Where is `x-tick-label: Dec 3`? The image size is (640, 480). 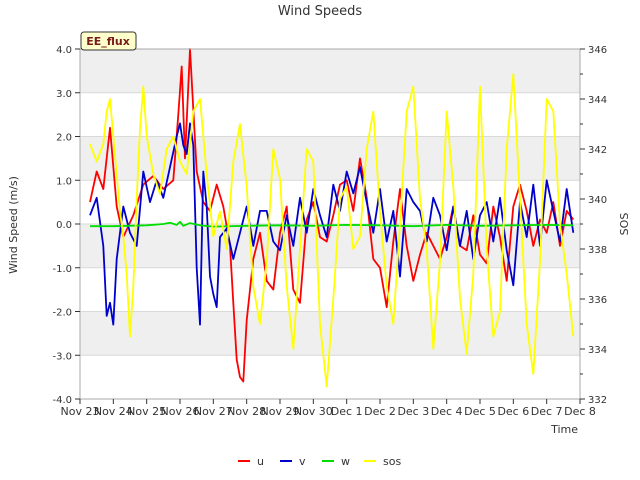
x-tick-label: Dec 3 is located at coordinates (413, 411).